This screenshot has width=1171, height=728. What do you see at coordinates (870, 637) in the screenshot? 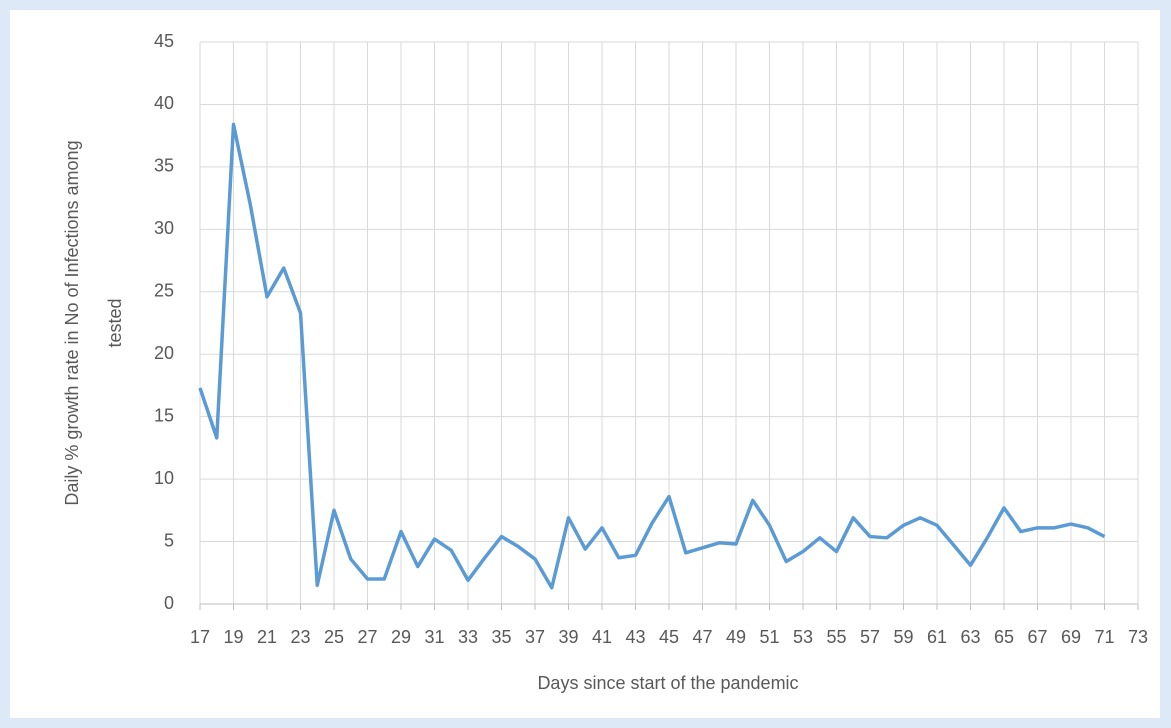
I see `x-tick-label: 57` at bounding box center [870, 637].